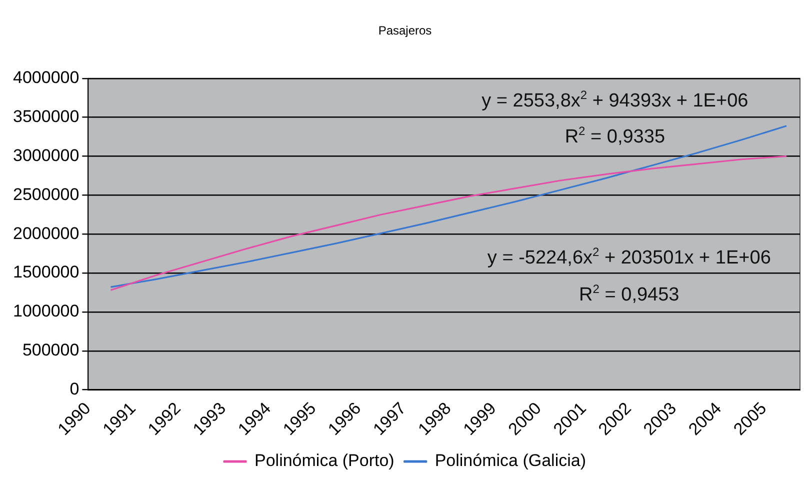 This screenshot has width=804, height=484. I want to click on y-tick-label: 3500000, so click(46, 116).